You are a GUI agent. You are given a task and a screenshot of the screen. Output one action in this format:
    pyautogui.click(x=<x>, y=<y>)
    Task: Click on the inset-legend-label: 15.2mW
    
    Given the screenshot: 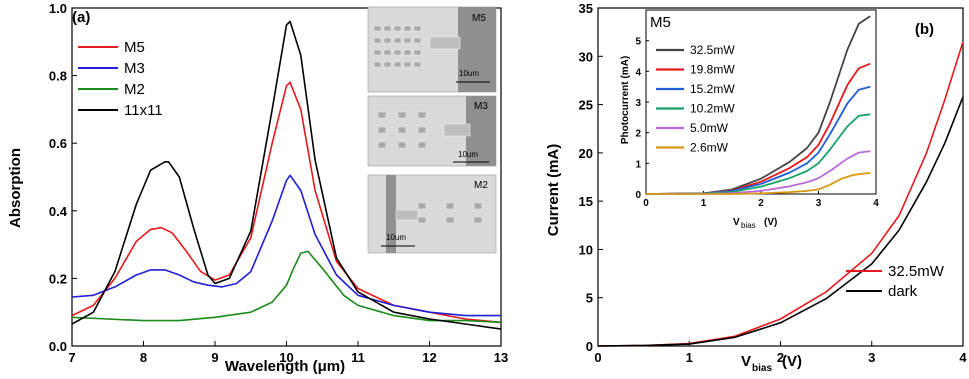 What is the action you would take?
    pyautogui.click(x=712, y=89)
    